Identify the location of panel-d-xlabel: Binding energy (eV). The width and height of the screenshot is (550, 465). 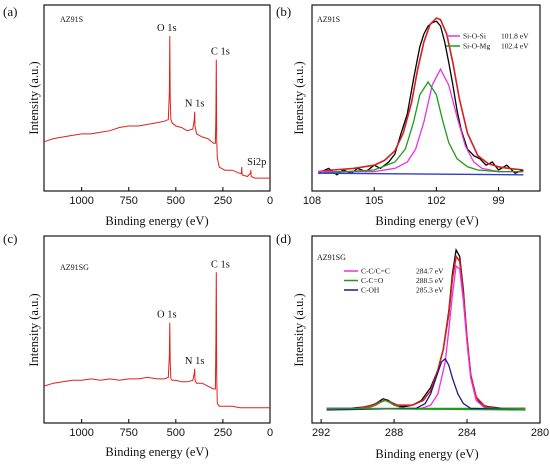
(426, 454).